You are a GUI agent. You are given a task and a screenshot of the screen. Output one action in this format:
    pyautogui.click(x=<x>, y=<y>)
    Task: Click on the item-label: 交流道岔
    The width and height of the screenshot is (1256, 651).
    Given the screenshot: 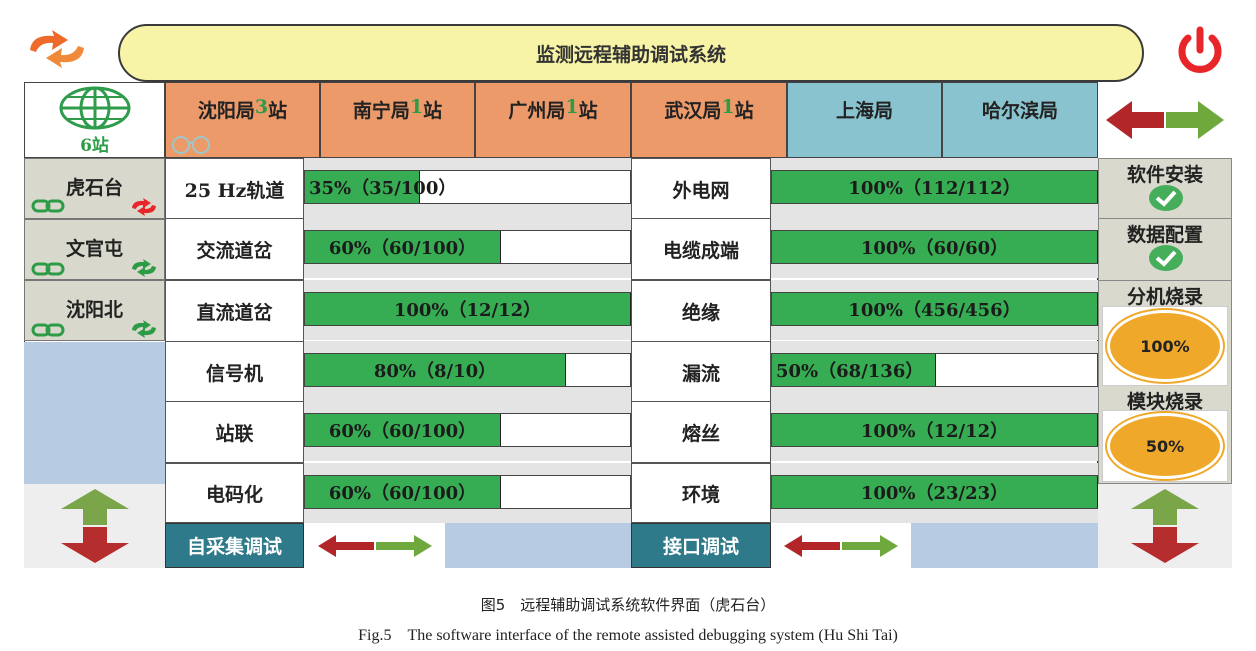 What is the action you would take?
    pyautogui.click(x=234, y=249)
    